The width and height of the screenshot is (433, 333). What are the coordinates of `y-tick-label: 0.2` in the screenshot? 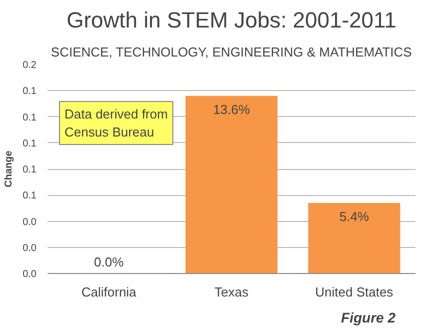 It's located at (29, 65).